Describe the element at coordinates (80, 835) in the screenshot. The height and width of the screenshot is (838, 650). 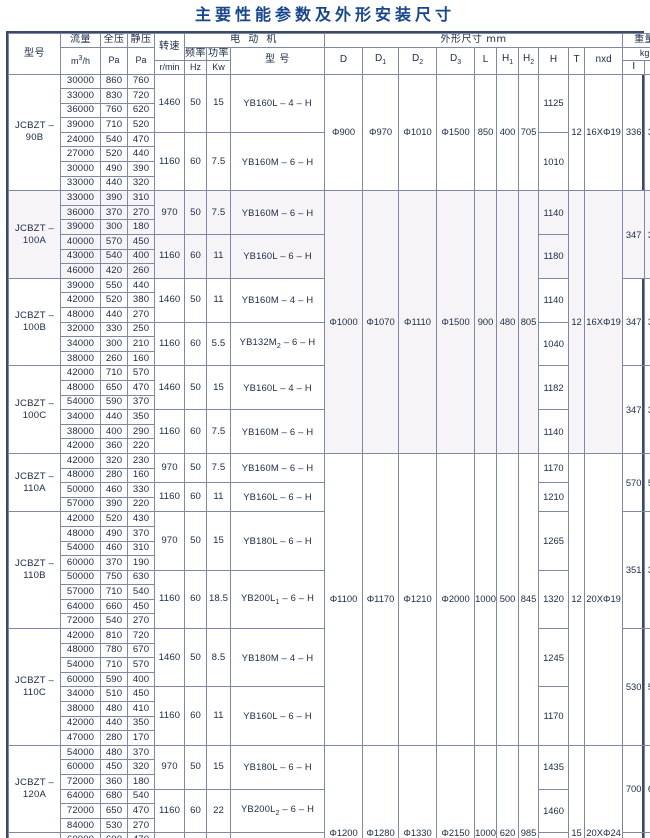
I see `flow-value: 60000` at that location.